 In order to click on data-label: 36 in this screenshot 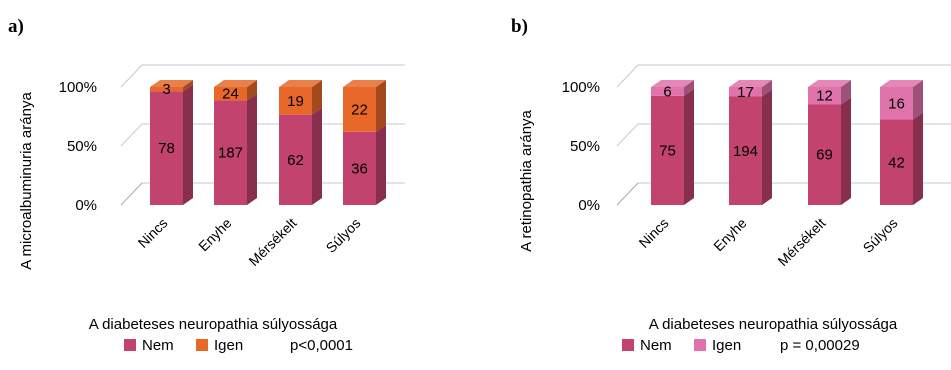, I will do `click(359, 168)`.